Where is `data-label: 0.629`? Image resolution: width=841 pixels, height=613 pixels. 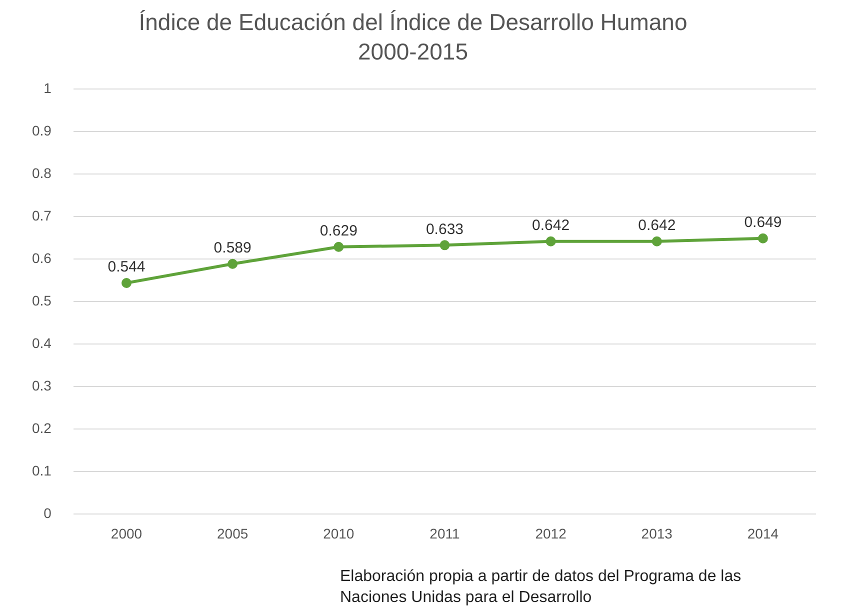
data-label: 0.629 is located at coordinates (339, 231).